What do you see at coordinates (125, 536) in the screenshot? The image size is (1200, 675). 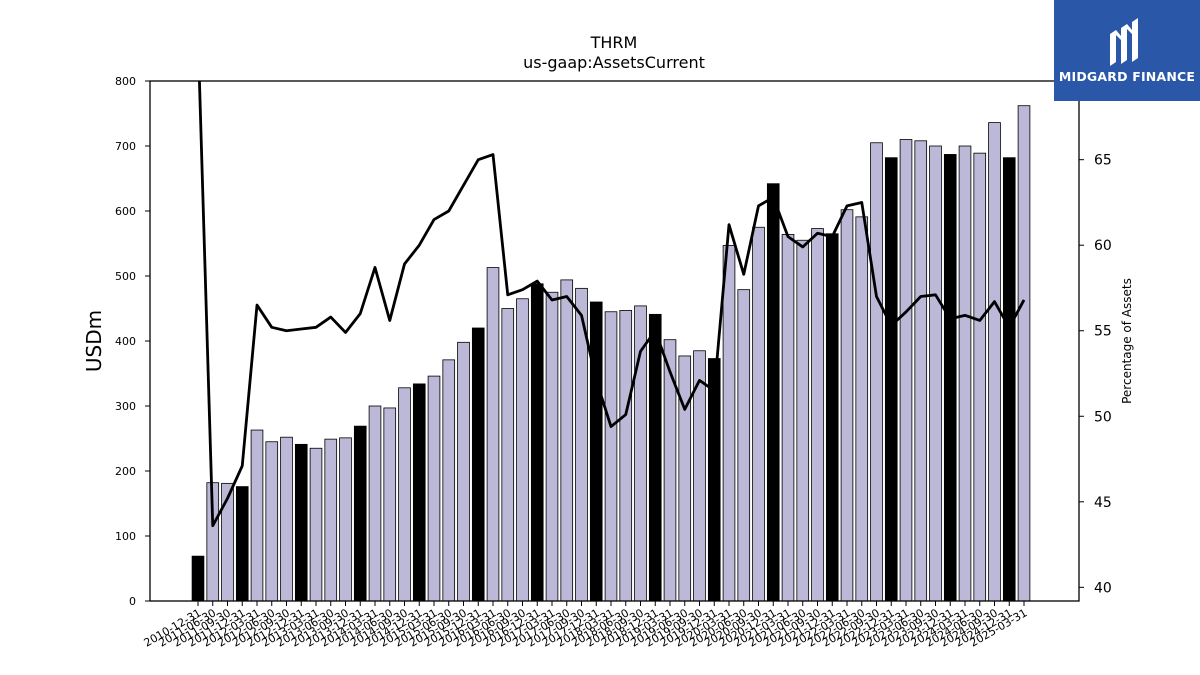 I see `y-tick-label: 100` at bounding box center [125, 536].